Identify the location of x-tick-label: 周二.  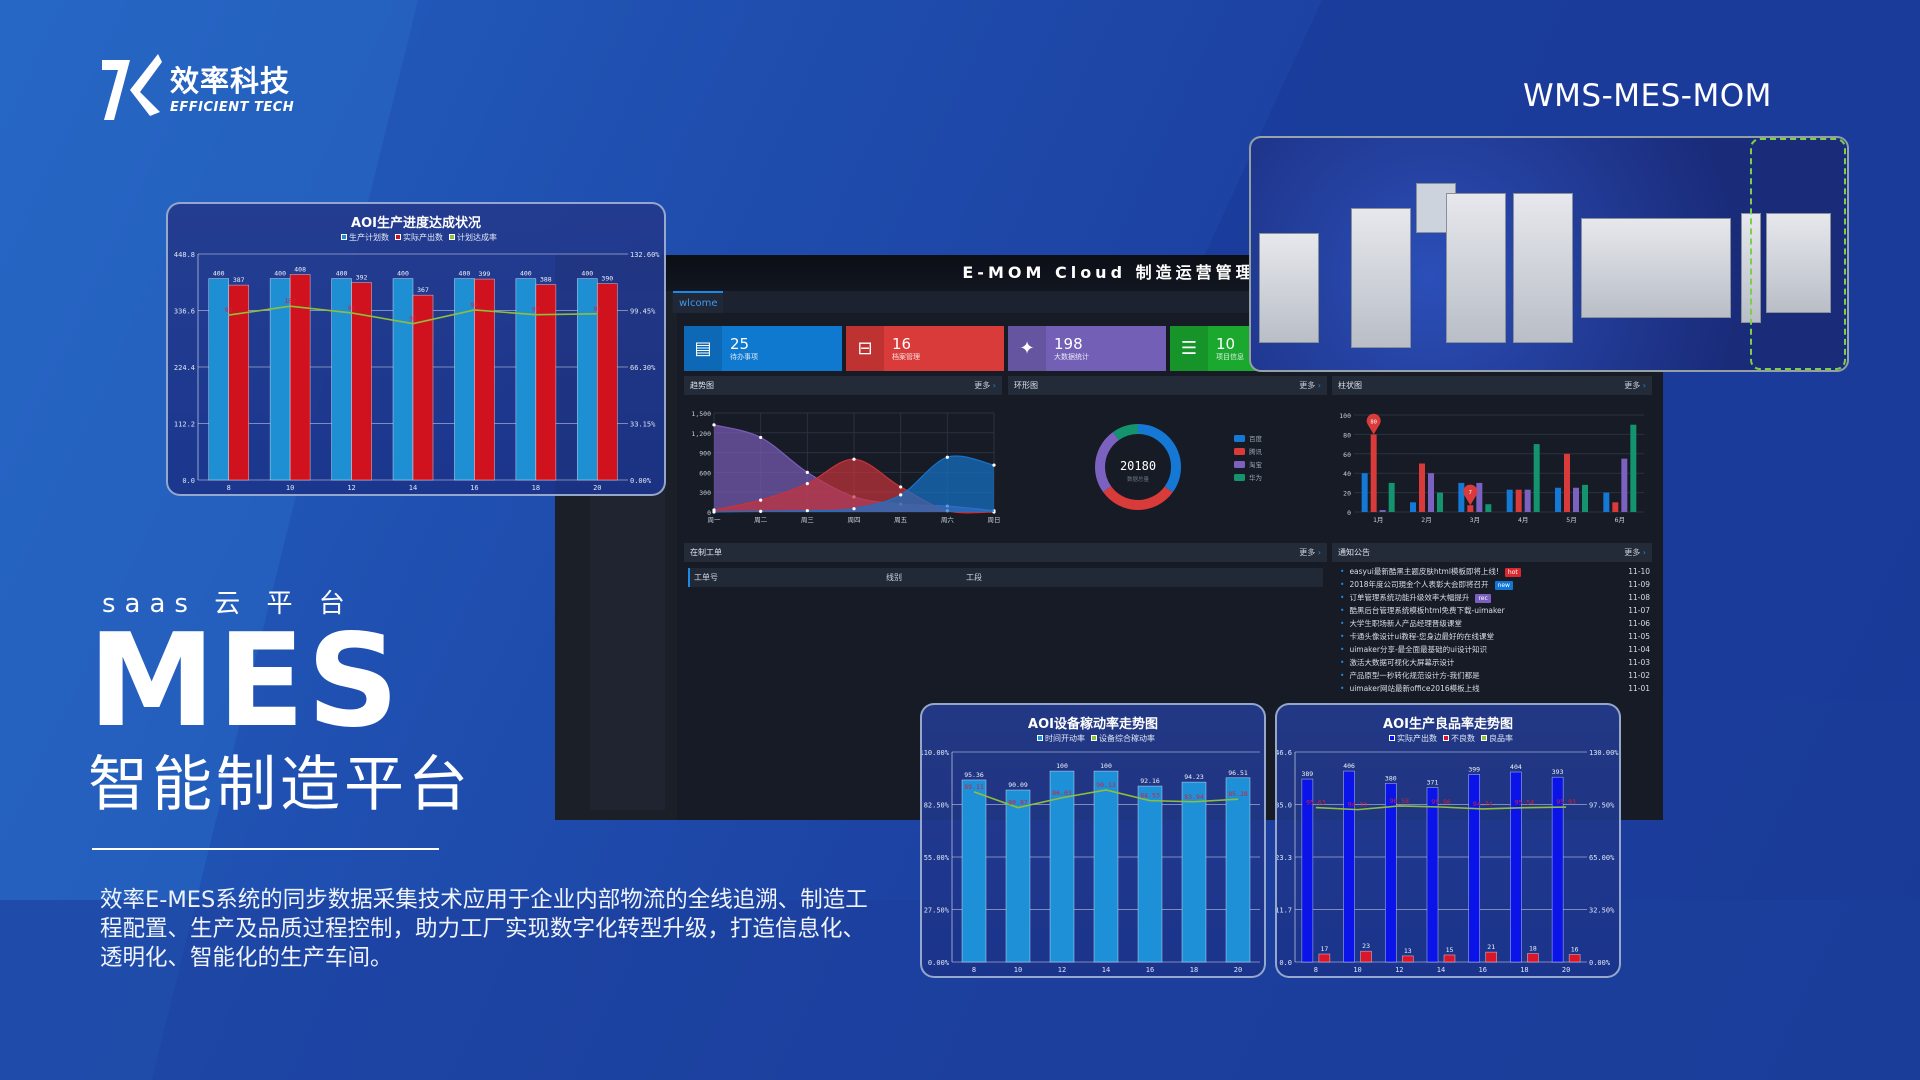
(761, 520).